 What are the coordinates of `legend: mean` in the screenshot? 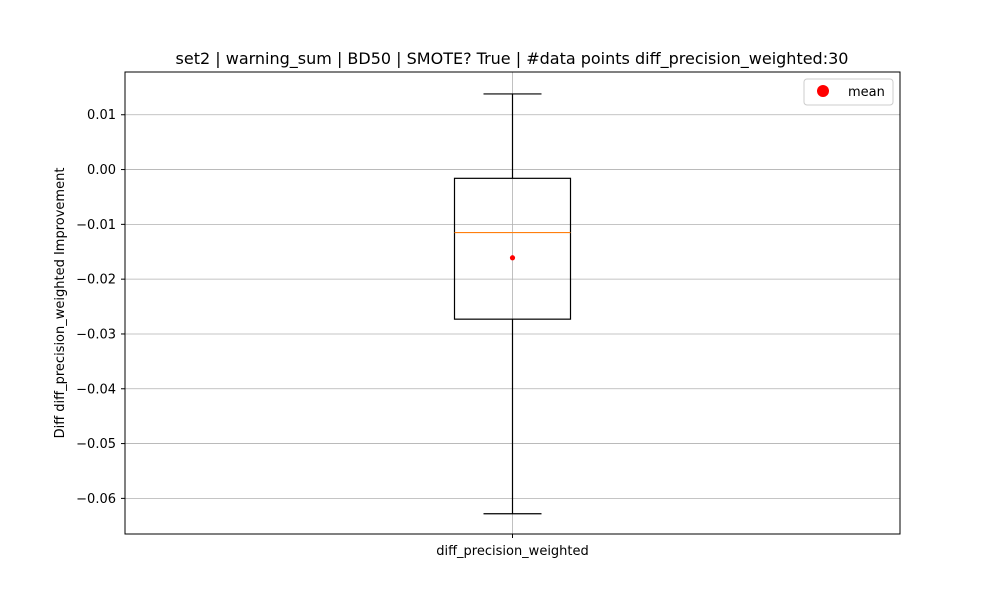 It's located at (848, 92).